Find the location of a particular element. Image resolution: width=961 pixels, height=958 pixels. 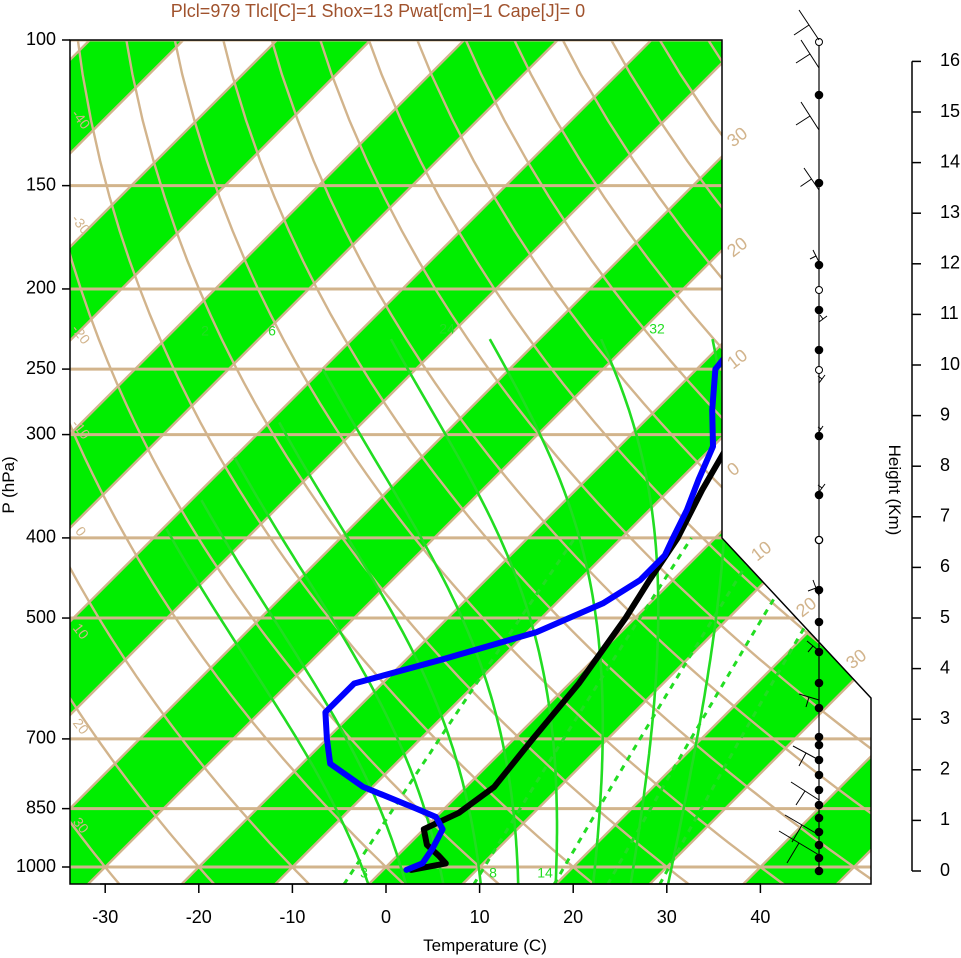

height-tick-label: 4 is located at coordinates (945, 667).